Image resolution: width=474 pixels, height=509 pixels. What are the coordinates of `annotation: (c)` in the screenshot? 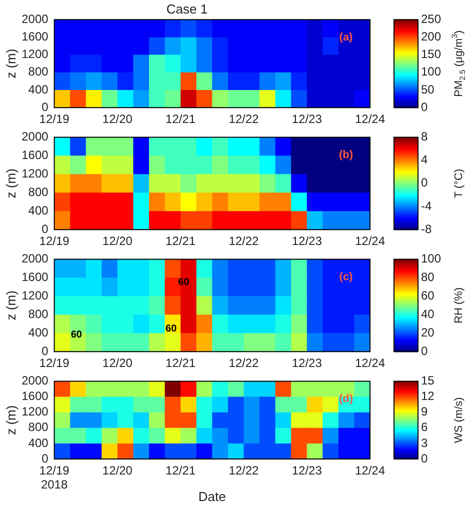 It's located at (346, 277).